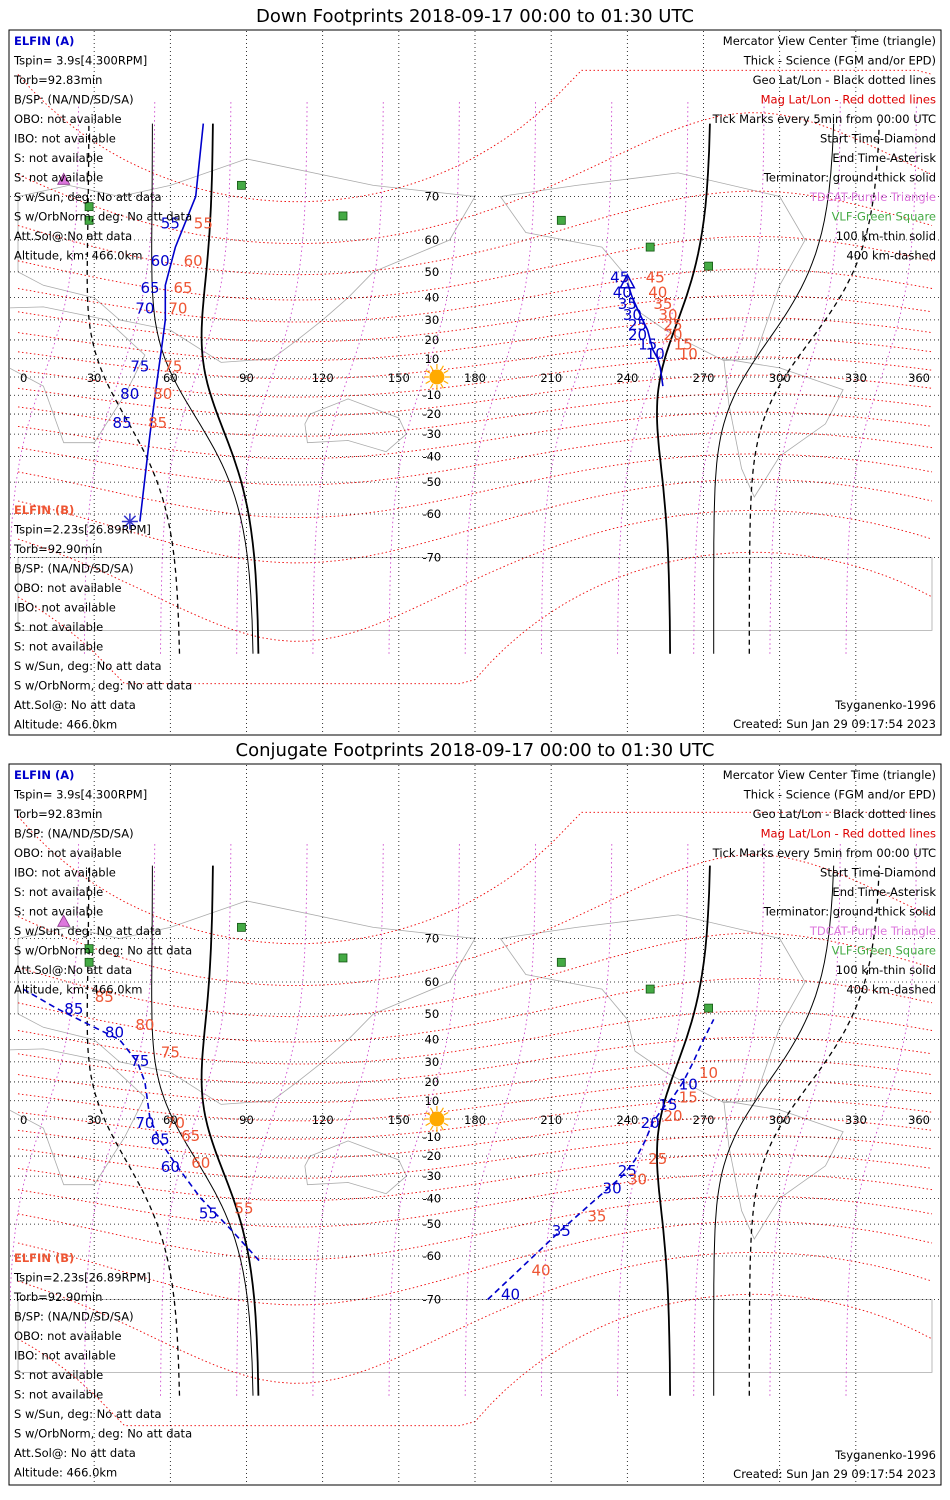 This screenshot has height=1500, width=950. Describe the element at coordinates (149, 288) in the screenshot. I see `track-time-label: 65` at that location.